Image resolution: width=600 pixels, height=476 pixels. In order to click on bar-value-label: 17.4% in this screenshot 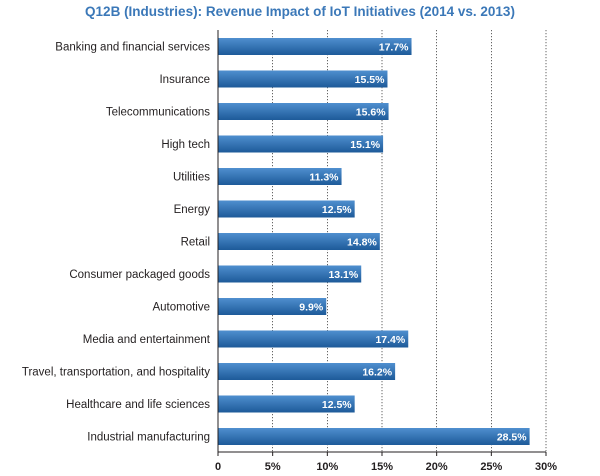, I will do `click(390, 340)`.